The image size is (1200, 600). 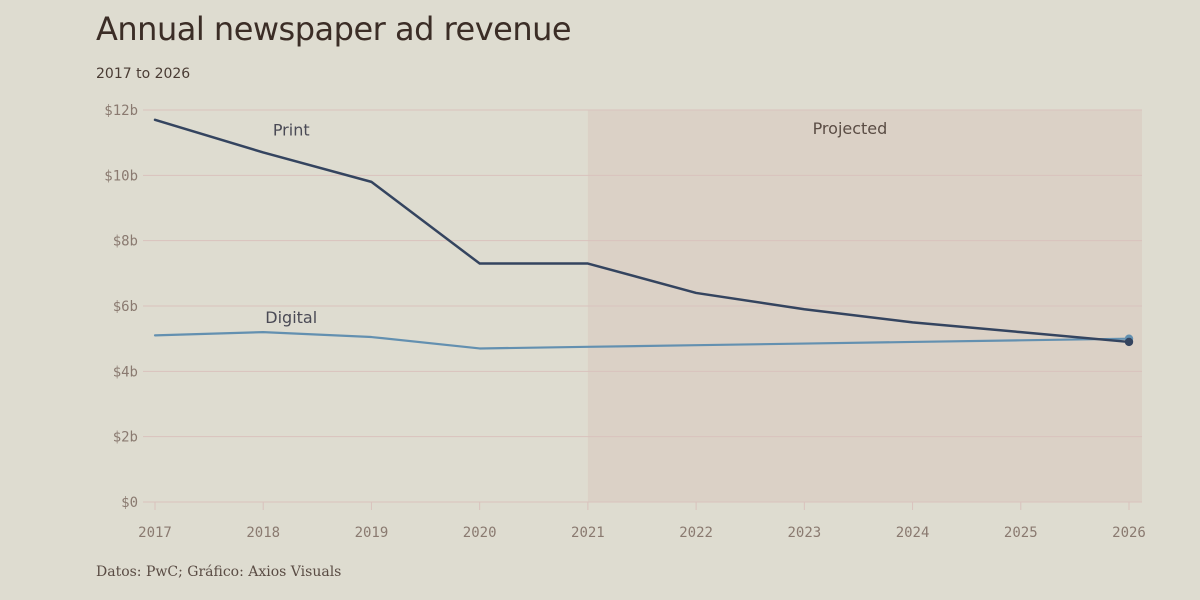 What do you see at coordinates (372, 533) in the screenshot?
I see `x-tick-label: 2019` at bounding box center [372, 533].